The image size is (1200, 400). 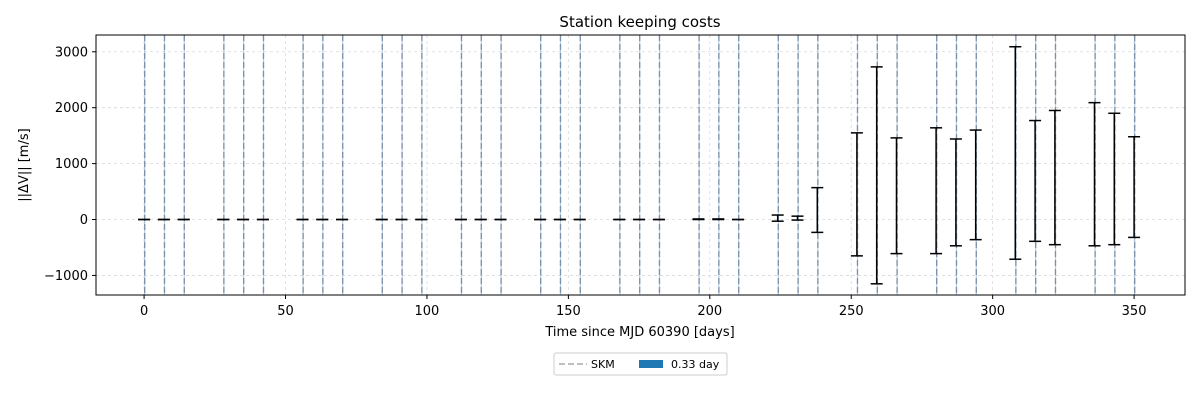 I want to click on legend-window-swatch, so click(x=651, y=364).